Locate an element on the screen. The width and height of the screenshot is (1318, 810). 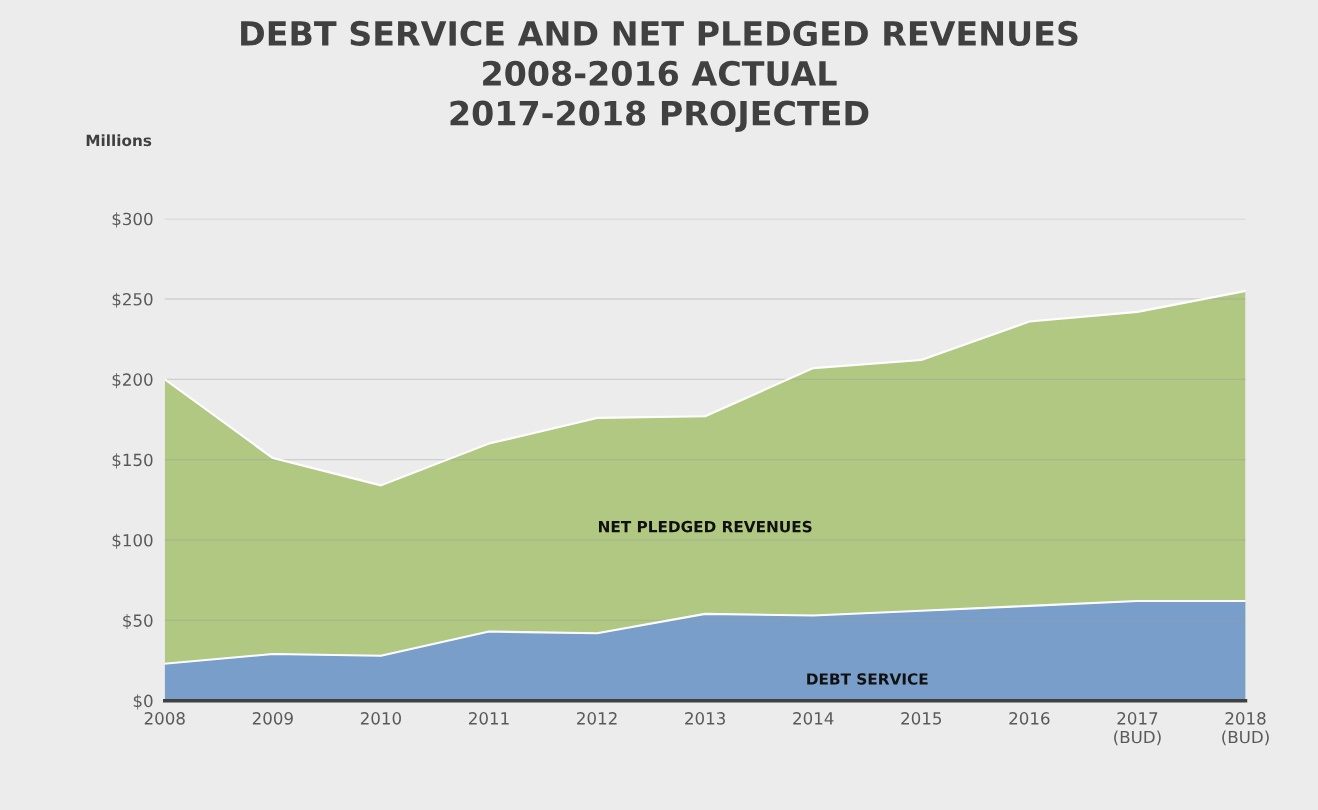
y-axis-title: Millions is located at coordinates (119, 140).